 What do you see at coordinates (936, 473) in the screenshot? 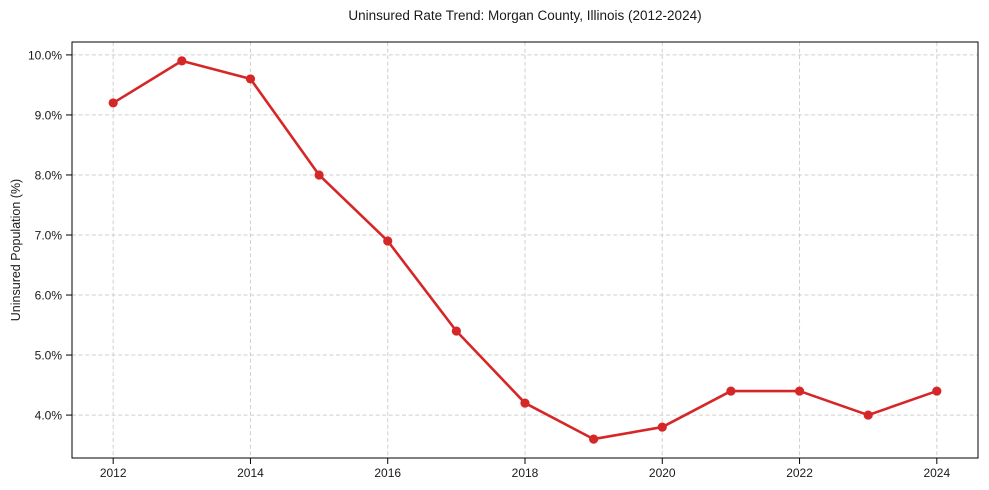
I see `x-tick-label: 2024` at bounding box center [936, 473].